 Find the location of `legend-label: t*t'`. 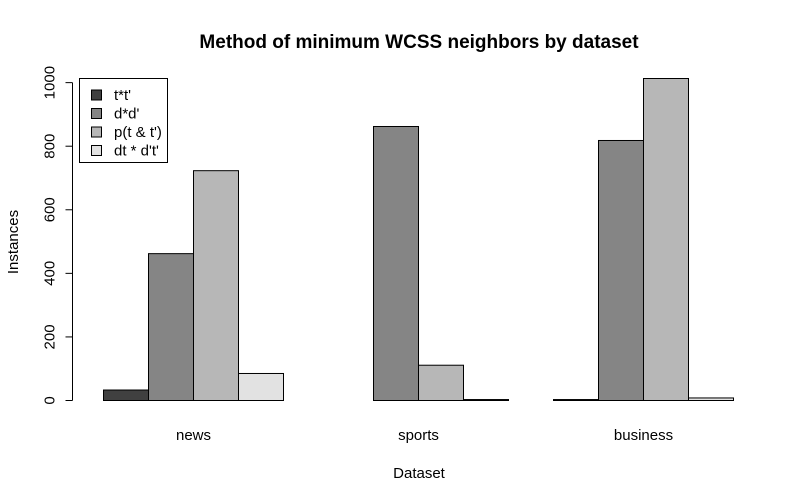

legend-label: t*t' is located at coordinates (122, 95).